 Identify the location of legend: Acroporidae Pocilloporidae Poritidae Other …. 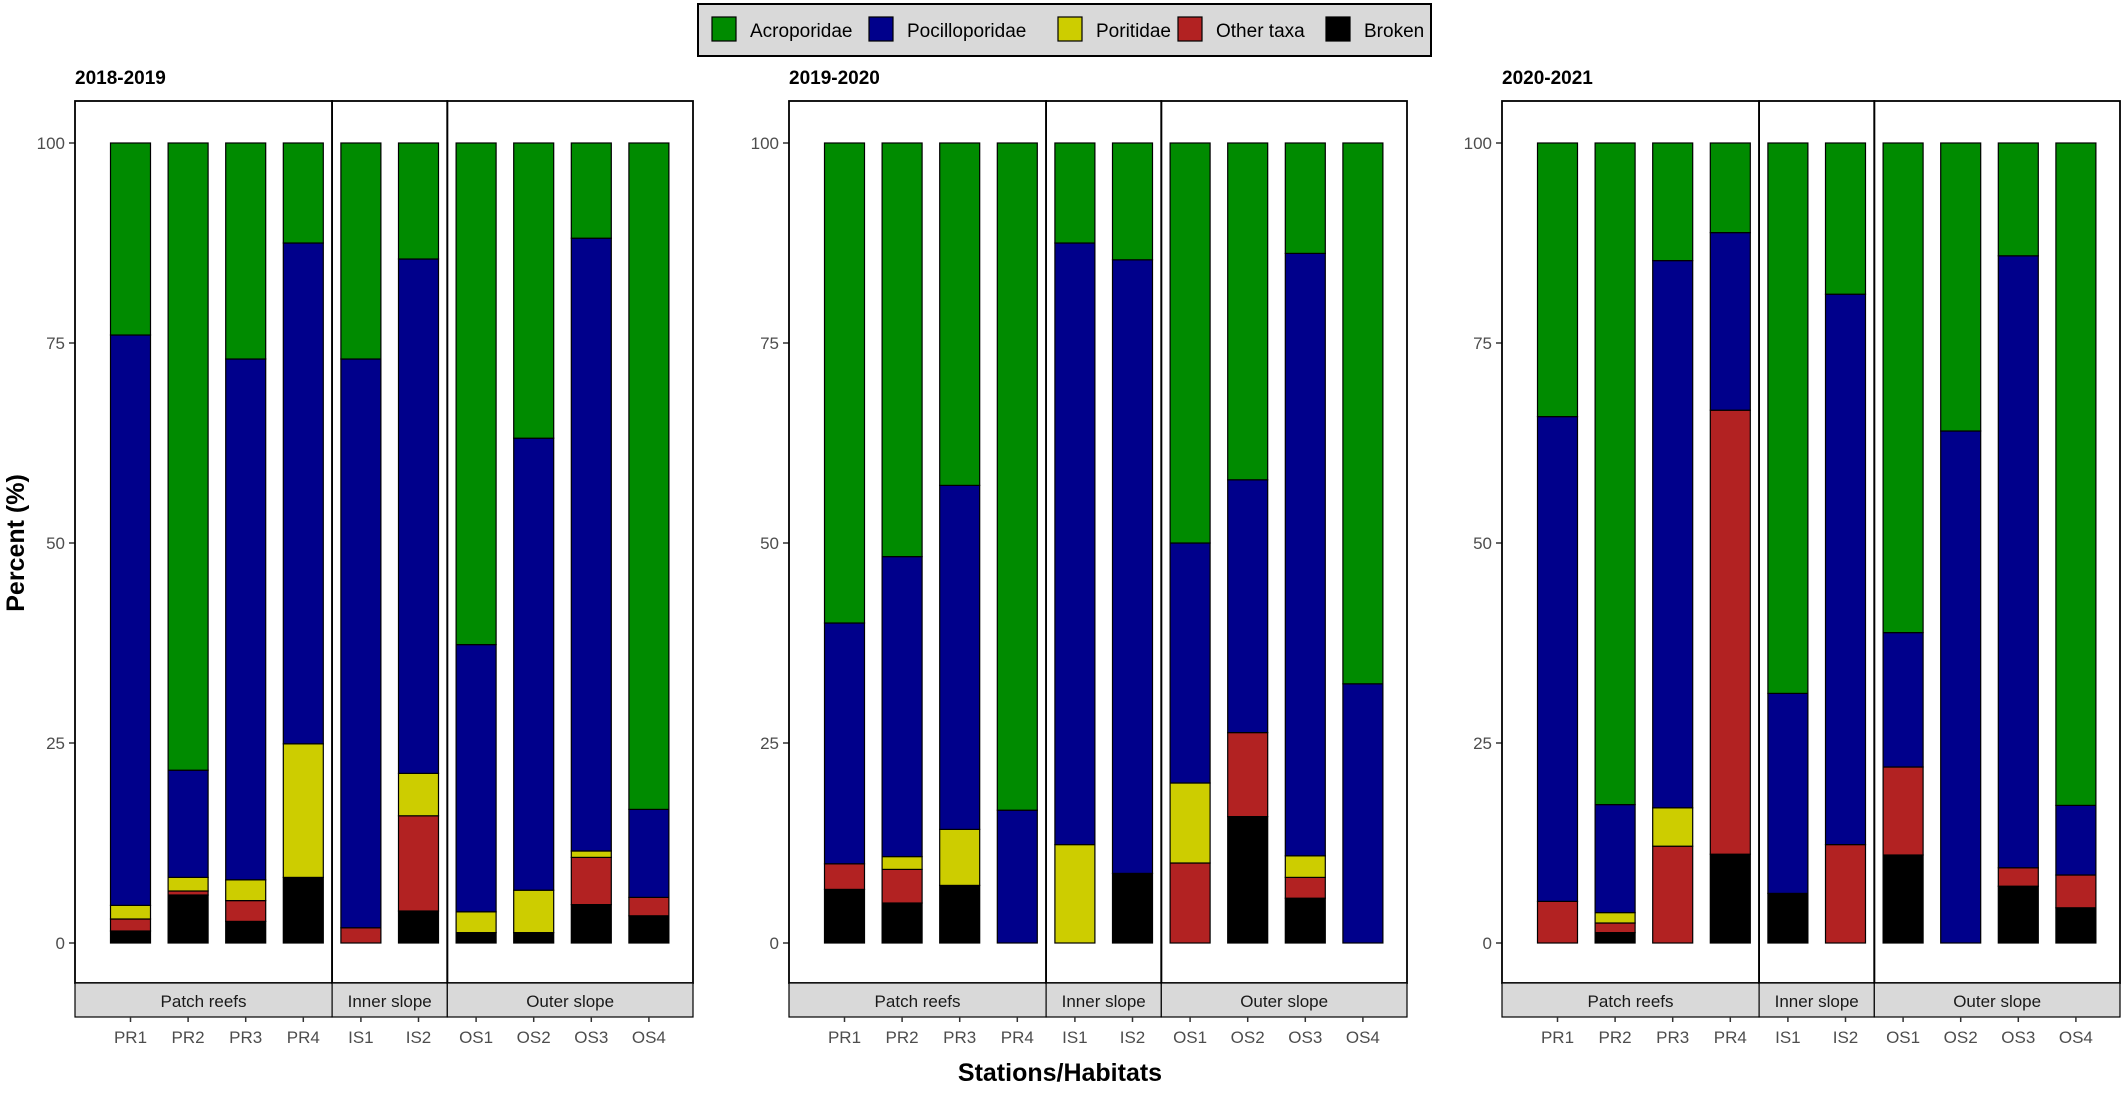
(1064, 30).